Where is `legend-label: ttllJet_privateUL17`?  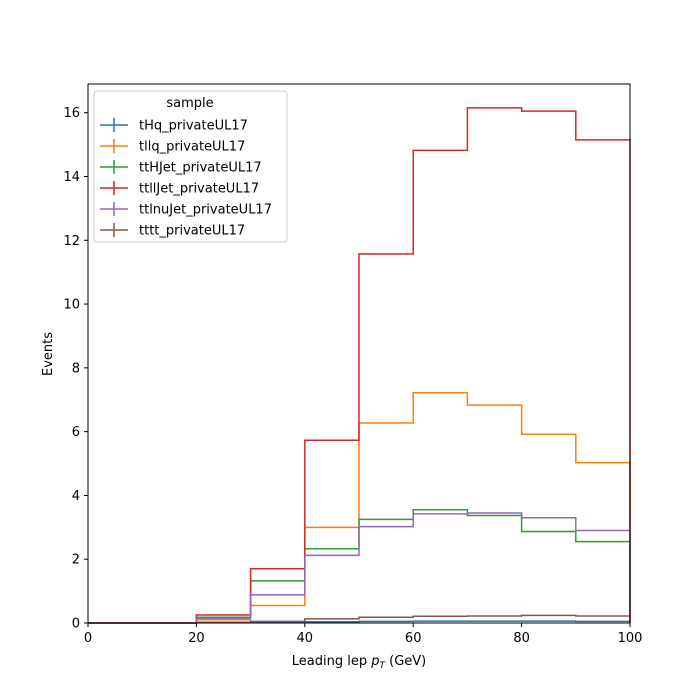 legend-label: ttllJet_privateUL17 is located at coordinates (199, 189).